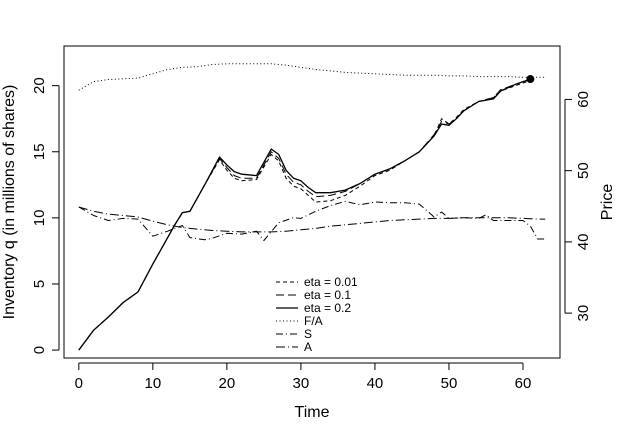  Describe the element at coordinates (375, 383) in the screenshot. I see `x-tick-label: 40` at that location.